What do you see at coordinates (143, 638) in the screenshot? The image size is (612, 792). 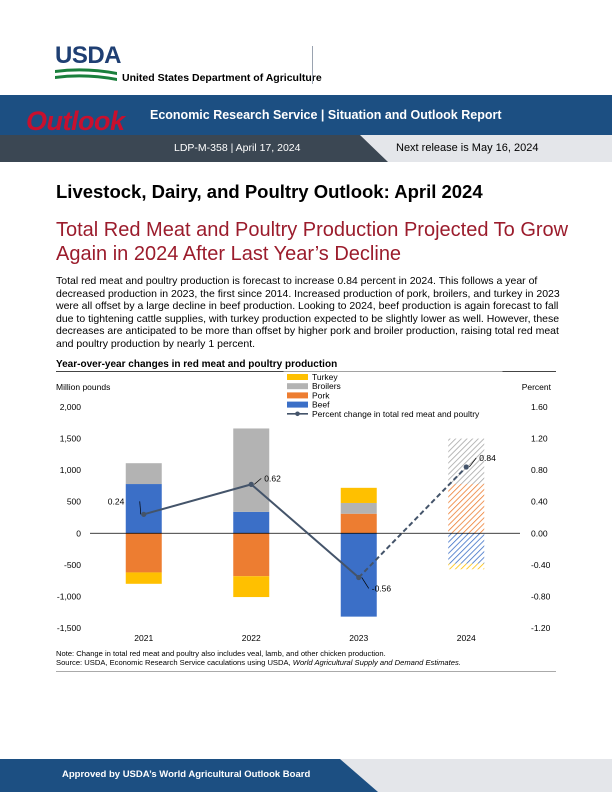 I see `x-tick-label: 2021` at bounding box center [143, 638].